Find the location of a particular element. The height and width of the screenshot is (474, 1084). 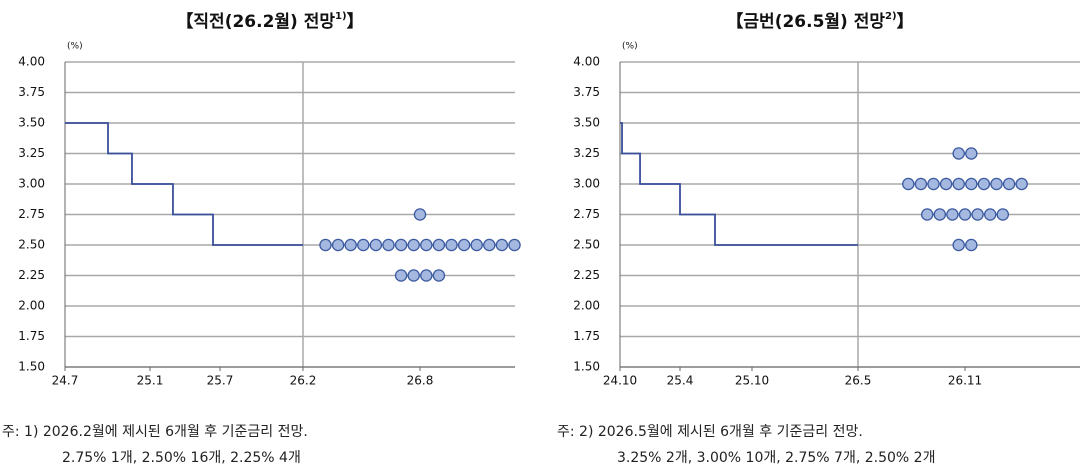

title-part: 【금번(26.5월) 전망 is located at coordinates (805, 21).